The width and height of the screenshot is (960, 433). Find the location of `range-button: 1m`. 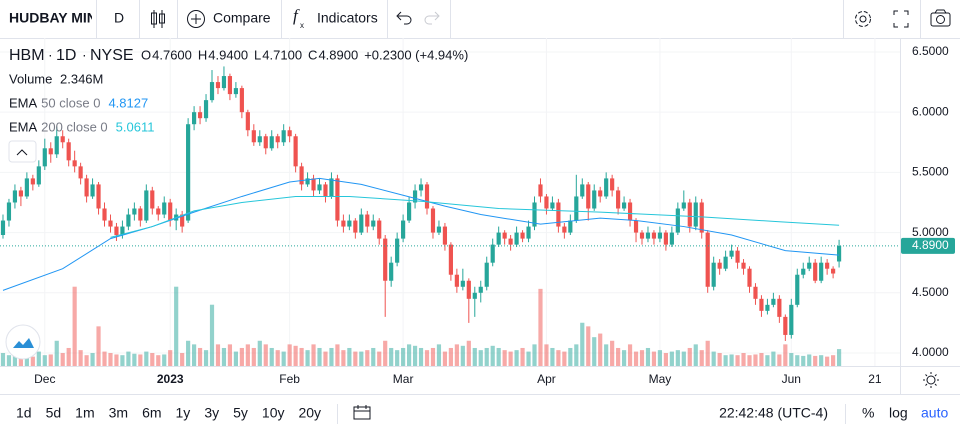

range-button: 1m is located at coordinates (84, 413).